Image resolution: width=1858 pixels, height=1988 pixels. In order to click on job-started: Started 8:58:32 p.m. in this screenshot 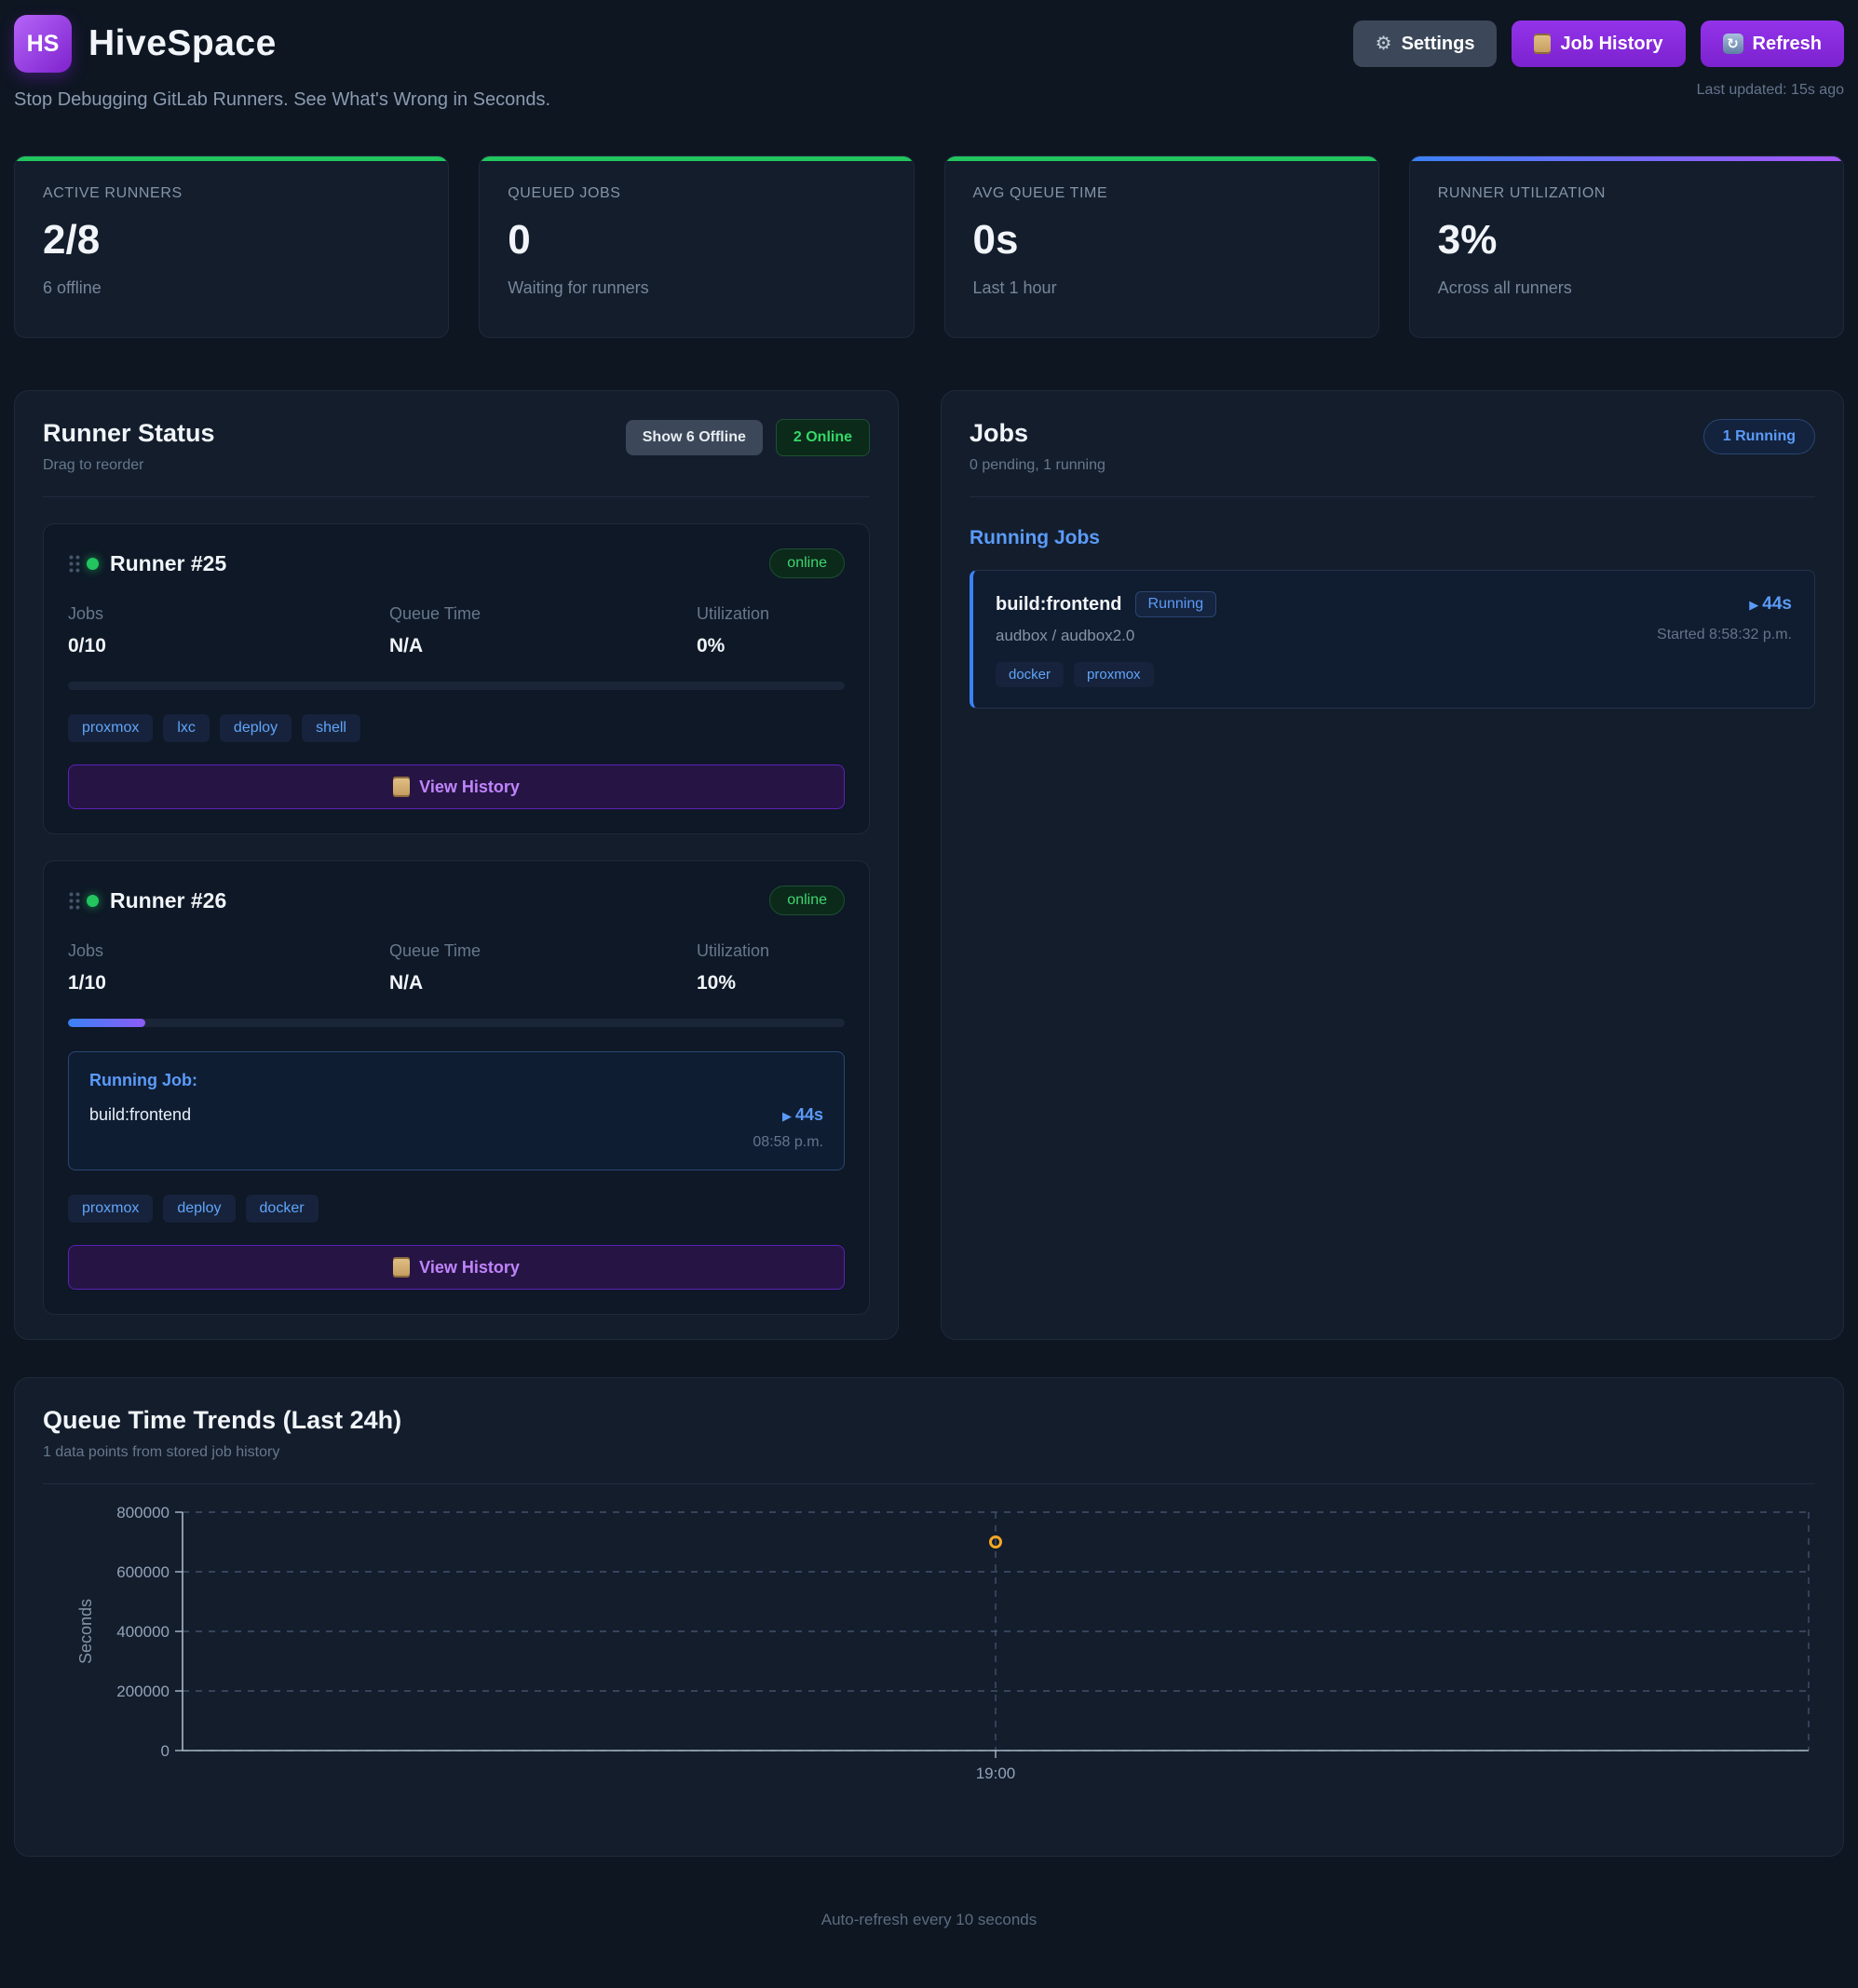, I will do `click(1725, 634)`.